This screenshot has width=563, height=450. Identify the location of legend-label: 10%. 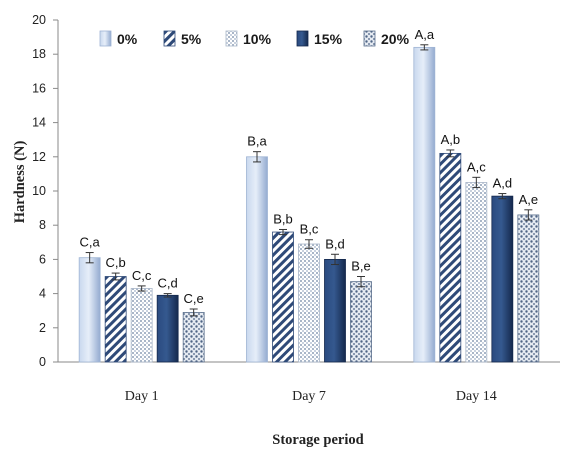
(257, 39).